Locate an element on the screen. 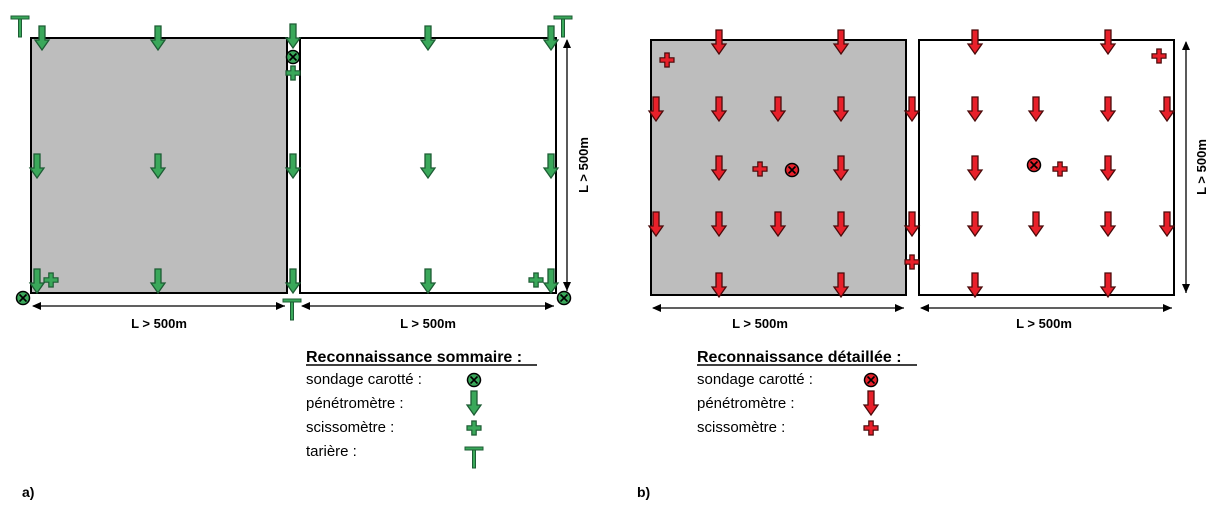  panel-label-b: b) is located at coordinates (643, 492).